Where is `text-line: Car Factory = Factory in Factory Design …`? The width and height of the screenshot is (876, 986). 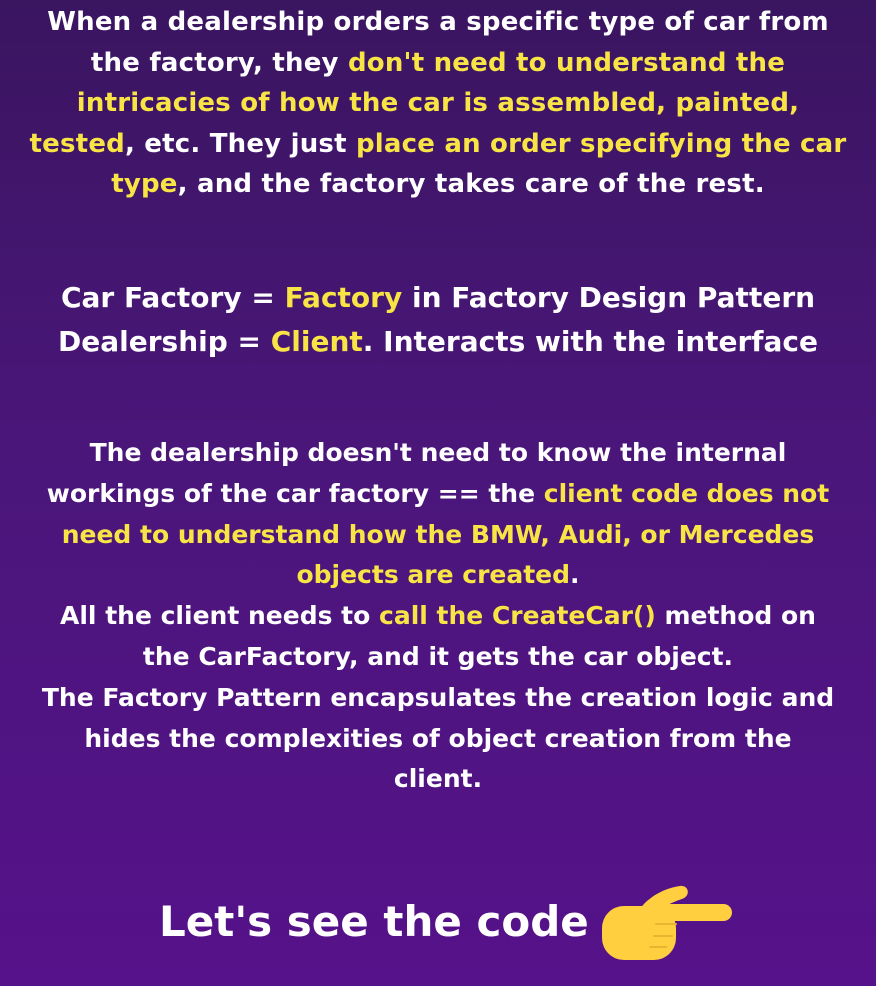
text-line: Car Factory = Factory in Factory Design … is located at coordinates (438, 298).